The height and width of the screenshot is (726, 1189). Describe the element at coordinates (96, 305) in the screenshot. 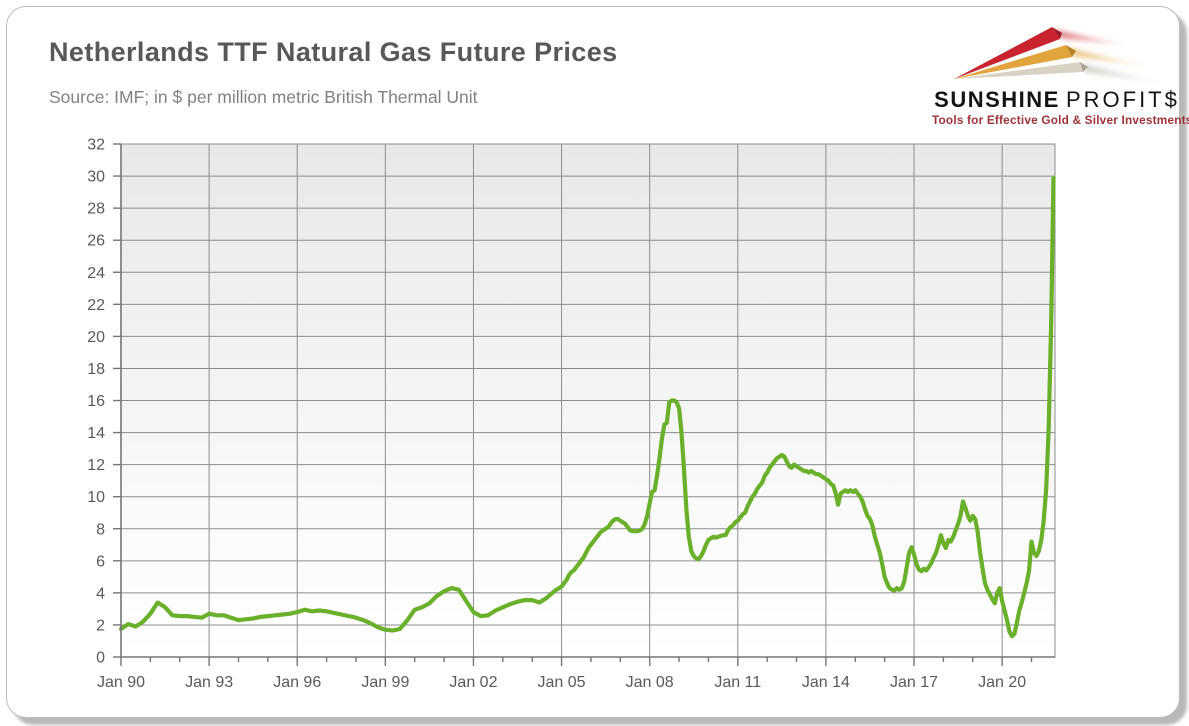

I see `svg-text: 22` at that location.